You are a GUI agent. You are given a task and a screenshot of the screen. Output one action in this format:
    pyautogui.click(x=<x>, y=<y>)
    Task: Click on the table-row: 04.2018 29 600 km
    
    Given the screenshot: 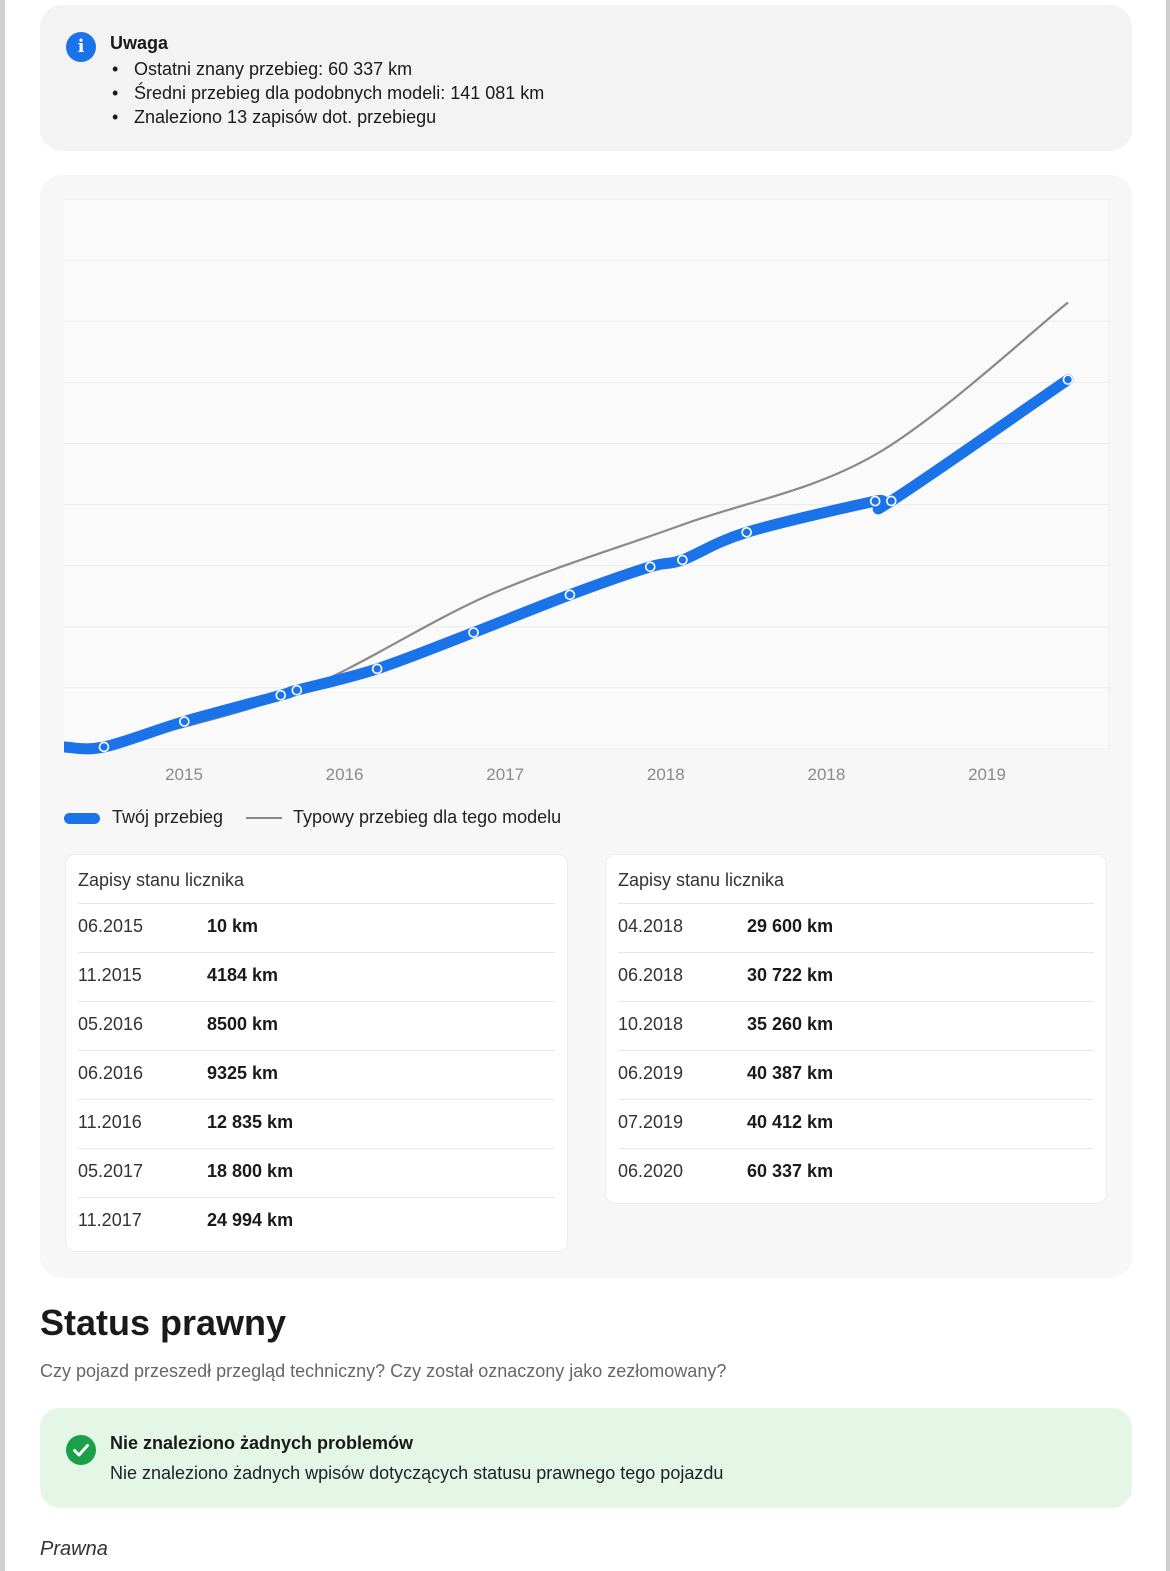 What is the action you would take?
    pyautogui.click(x=856, y=927)
    